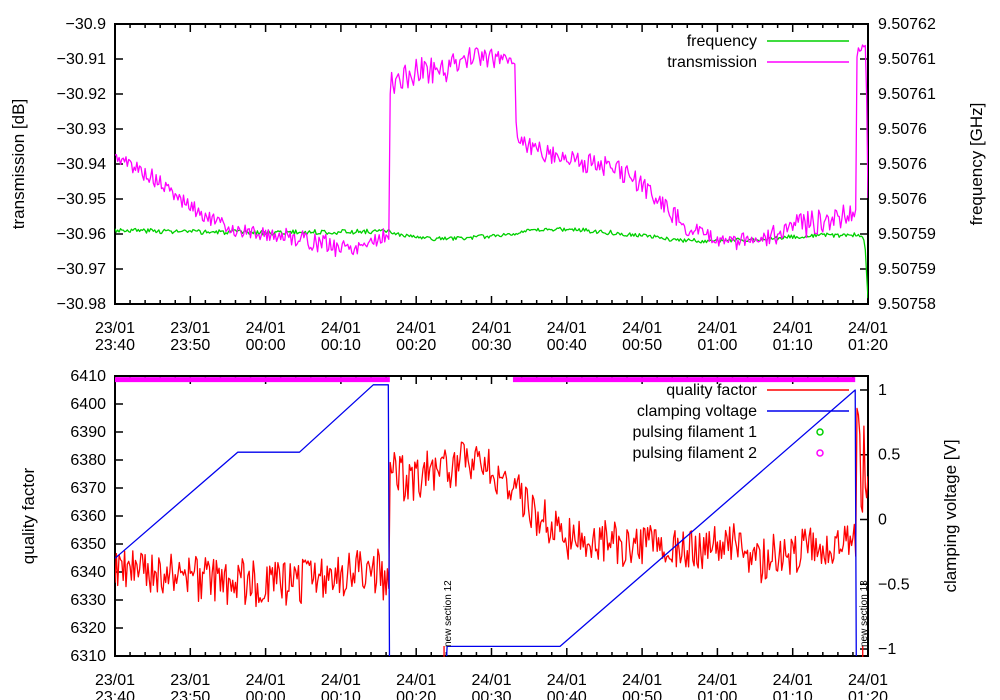 The width and height of the screenshot is (1000, 700). Describe the element at coordinates (88, 628) in the screenshot. I see `svg-text: 6320` at that location.